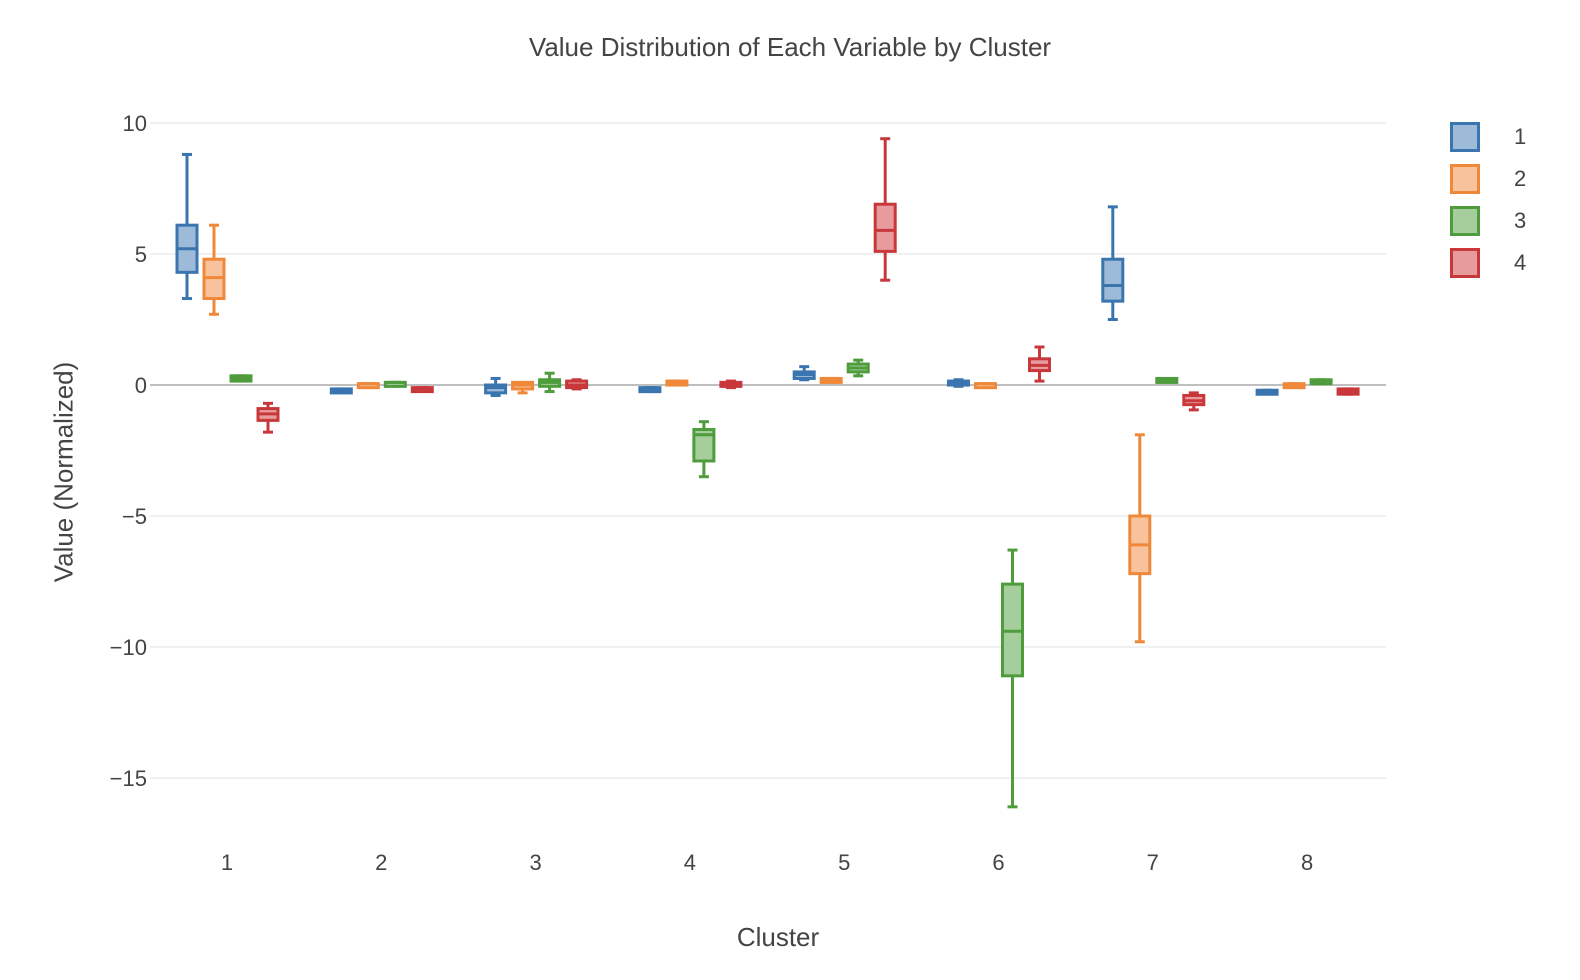  Describe the element at coordinates (844, 862) in the screenshot. I see `x-tick-label: 5` at that location.